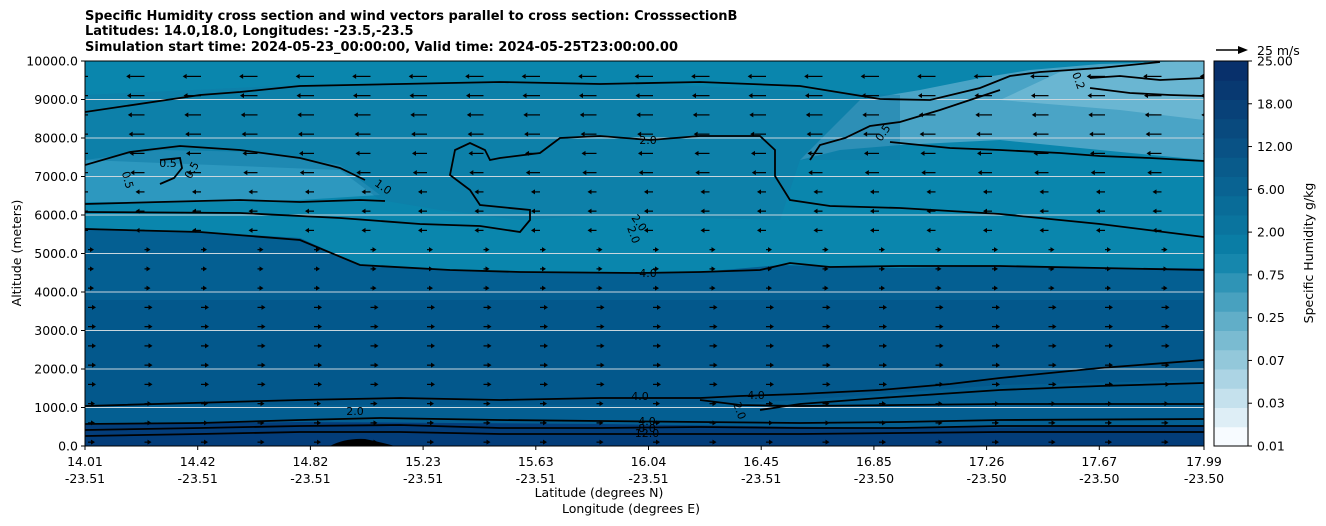 Image resolution: width=1326 pixels, height=526 pixels. I want to click on y-tick-label: 2000.0, so click(56, 369).